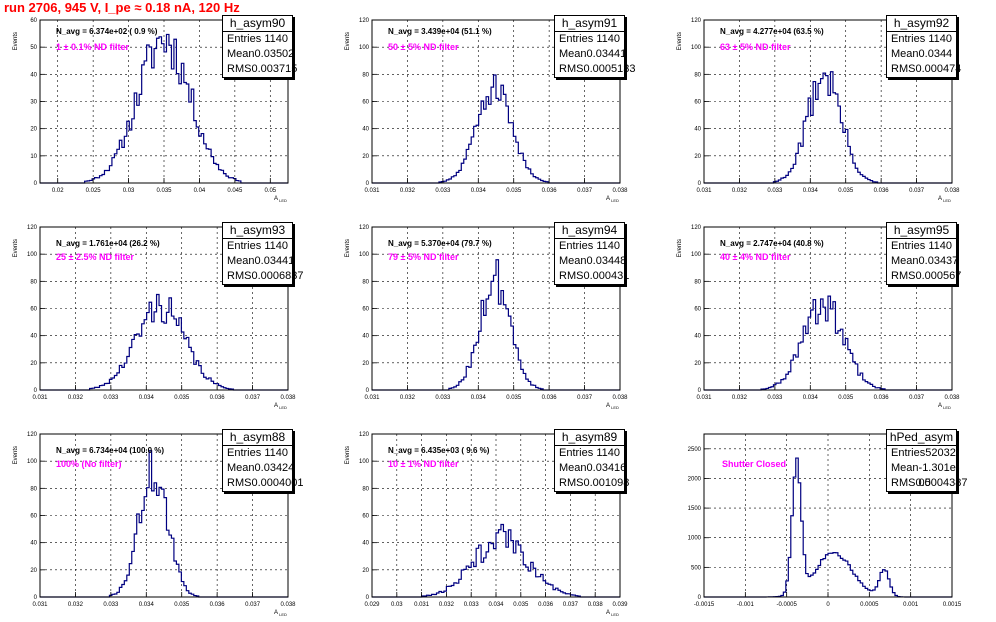 The image size is (996, 622). I want to click on stats-title: h_asym92, so click(921, 24).